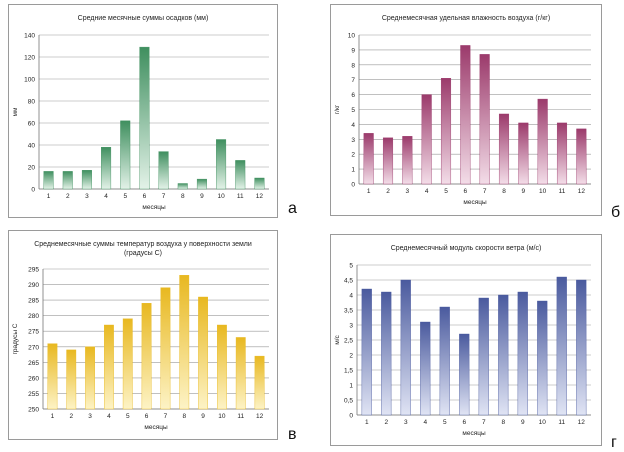  Describe the element at coordinates (29, 36) in the screenshot. I see `y-tick-label: 140` at that location.